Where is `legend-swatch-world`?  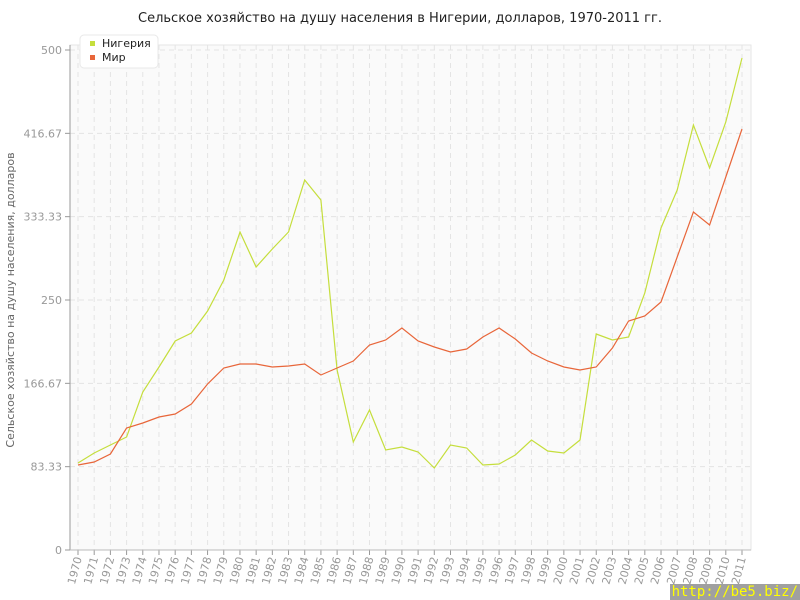 legend-swatch-world is located at coordinates (92, 57).